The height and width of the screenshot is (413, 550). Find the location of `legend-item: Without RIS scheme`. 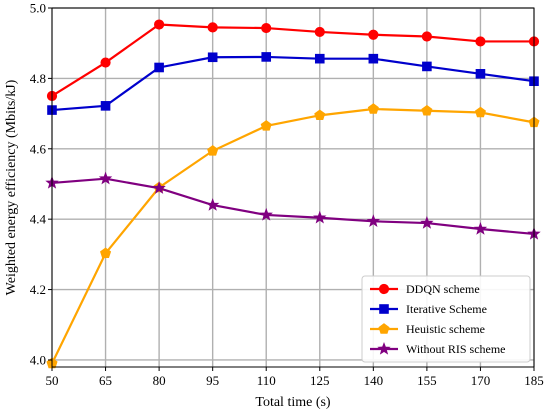

legend-item: Without RIS scheme is located at coordinates (438, 348).